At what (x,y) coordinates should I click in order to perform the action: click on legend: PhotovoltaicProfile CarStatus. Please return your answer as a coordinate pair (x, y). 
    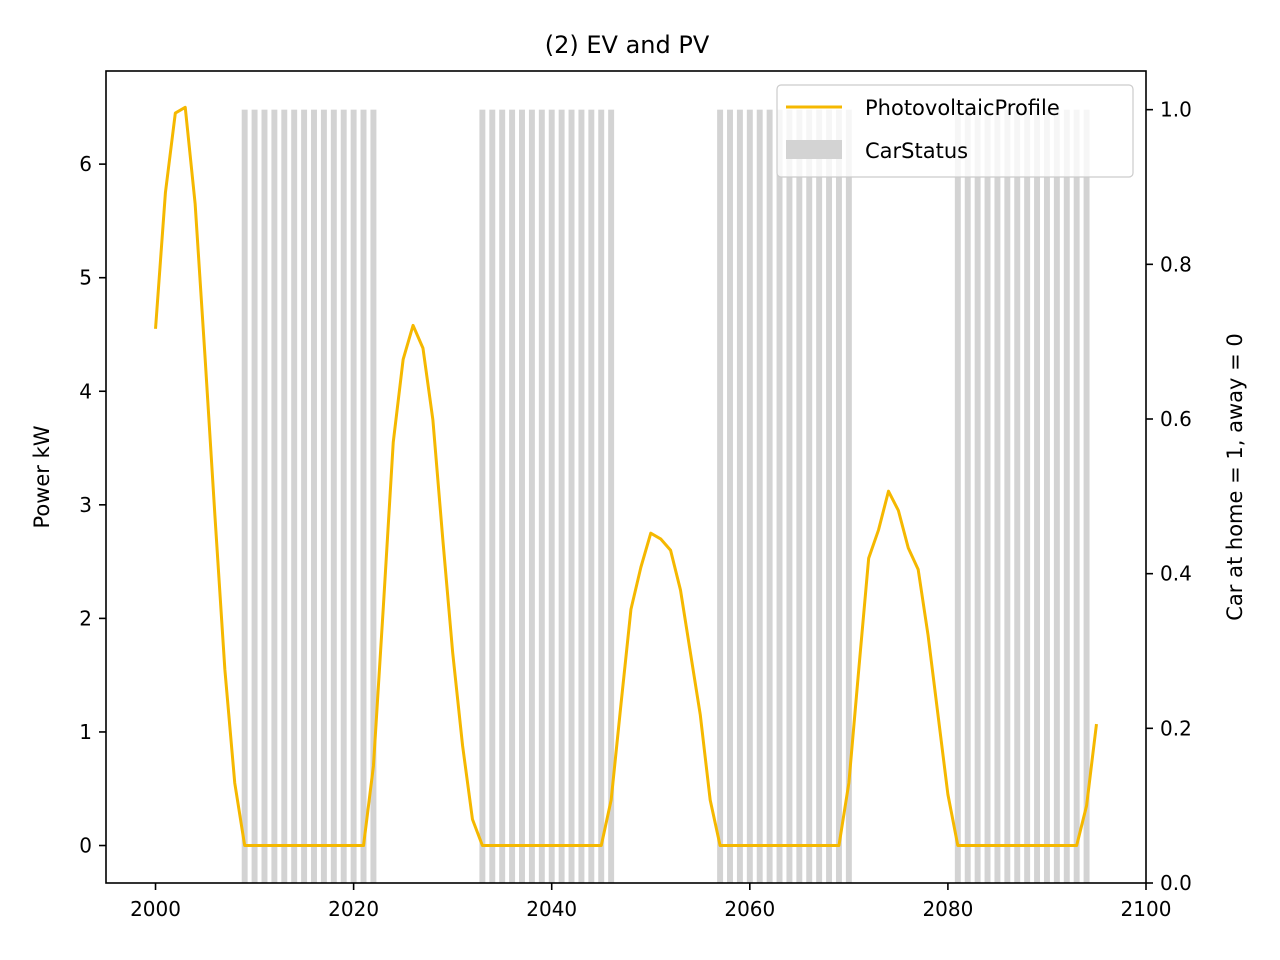
    Looking at the image, I should click on (955, 131).